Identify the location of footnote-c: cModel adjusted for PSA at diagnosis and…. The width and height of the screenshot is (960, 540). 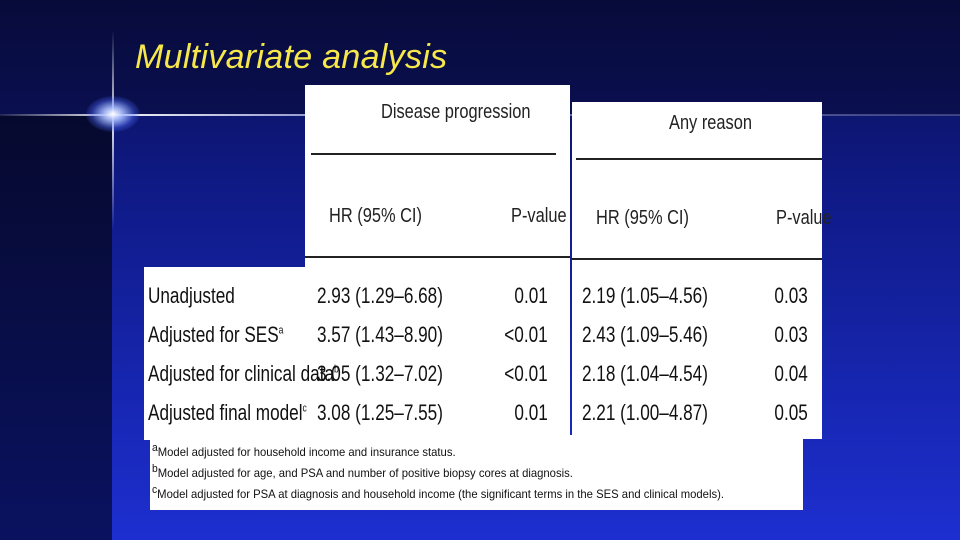
(438, 492).